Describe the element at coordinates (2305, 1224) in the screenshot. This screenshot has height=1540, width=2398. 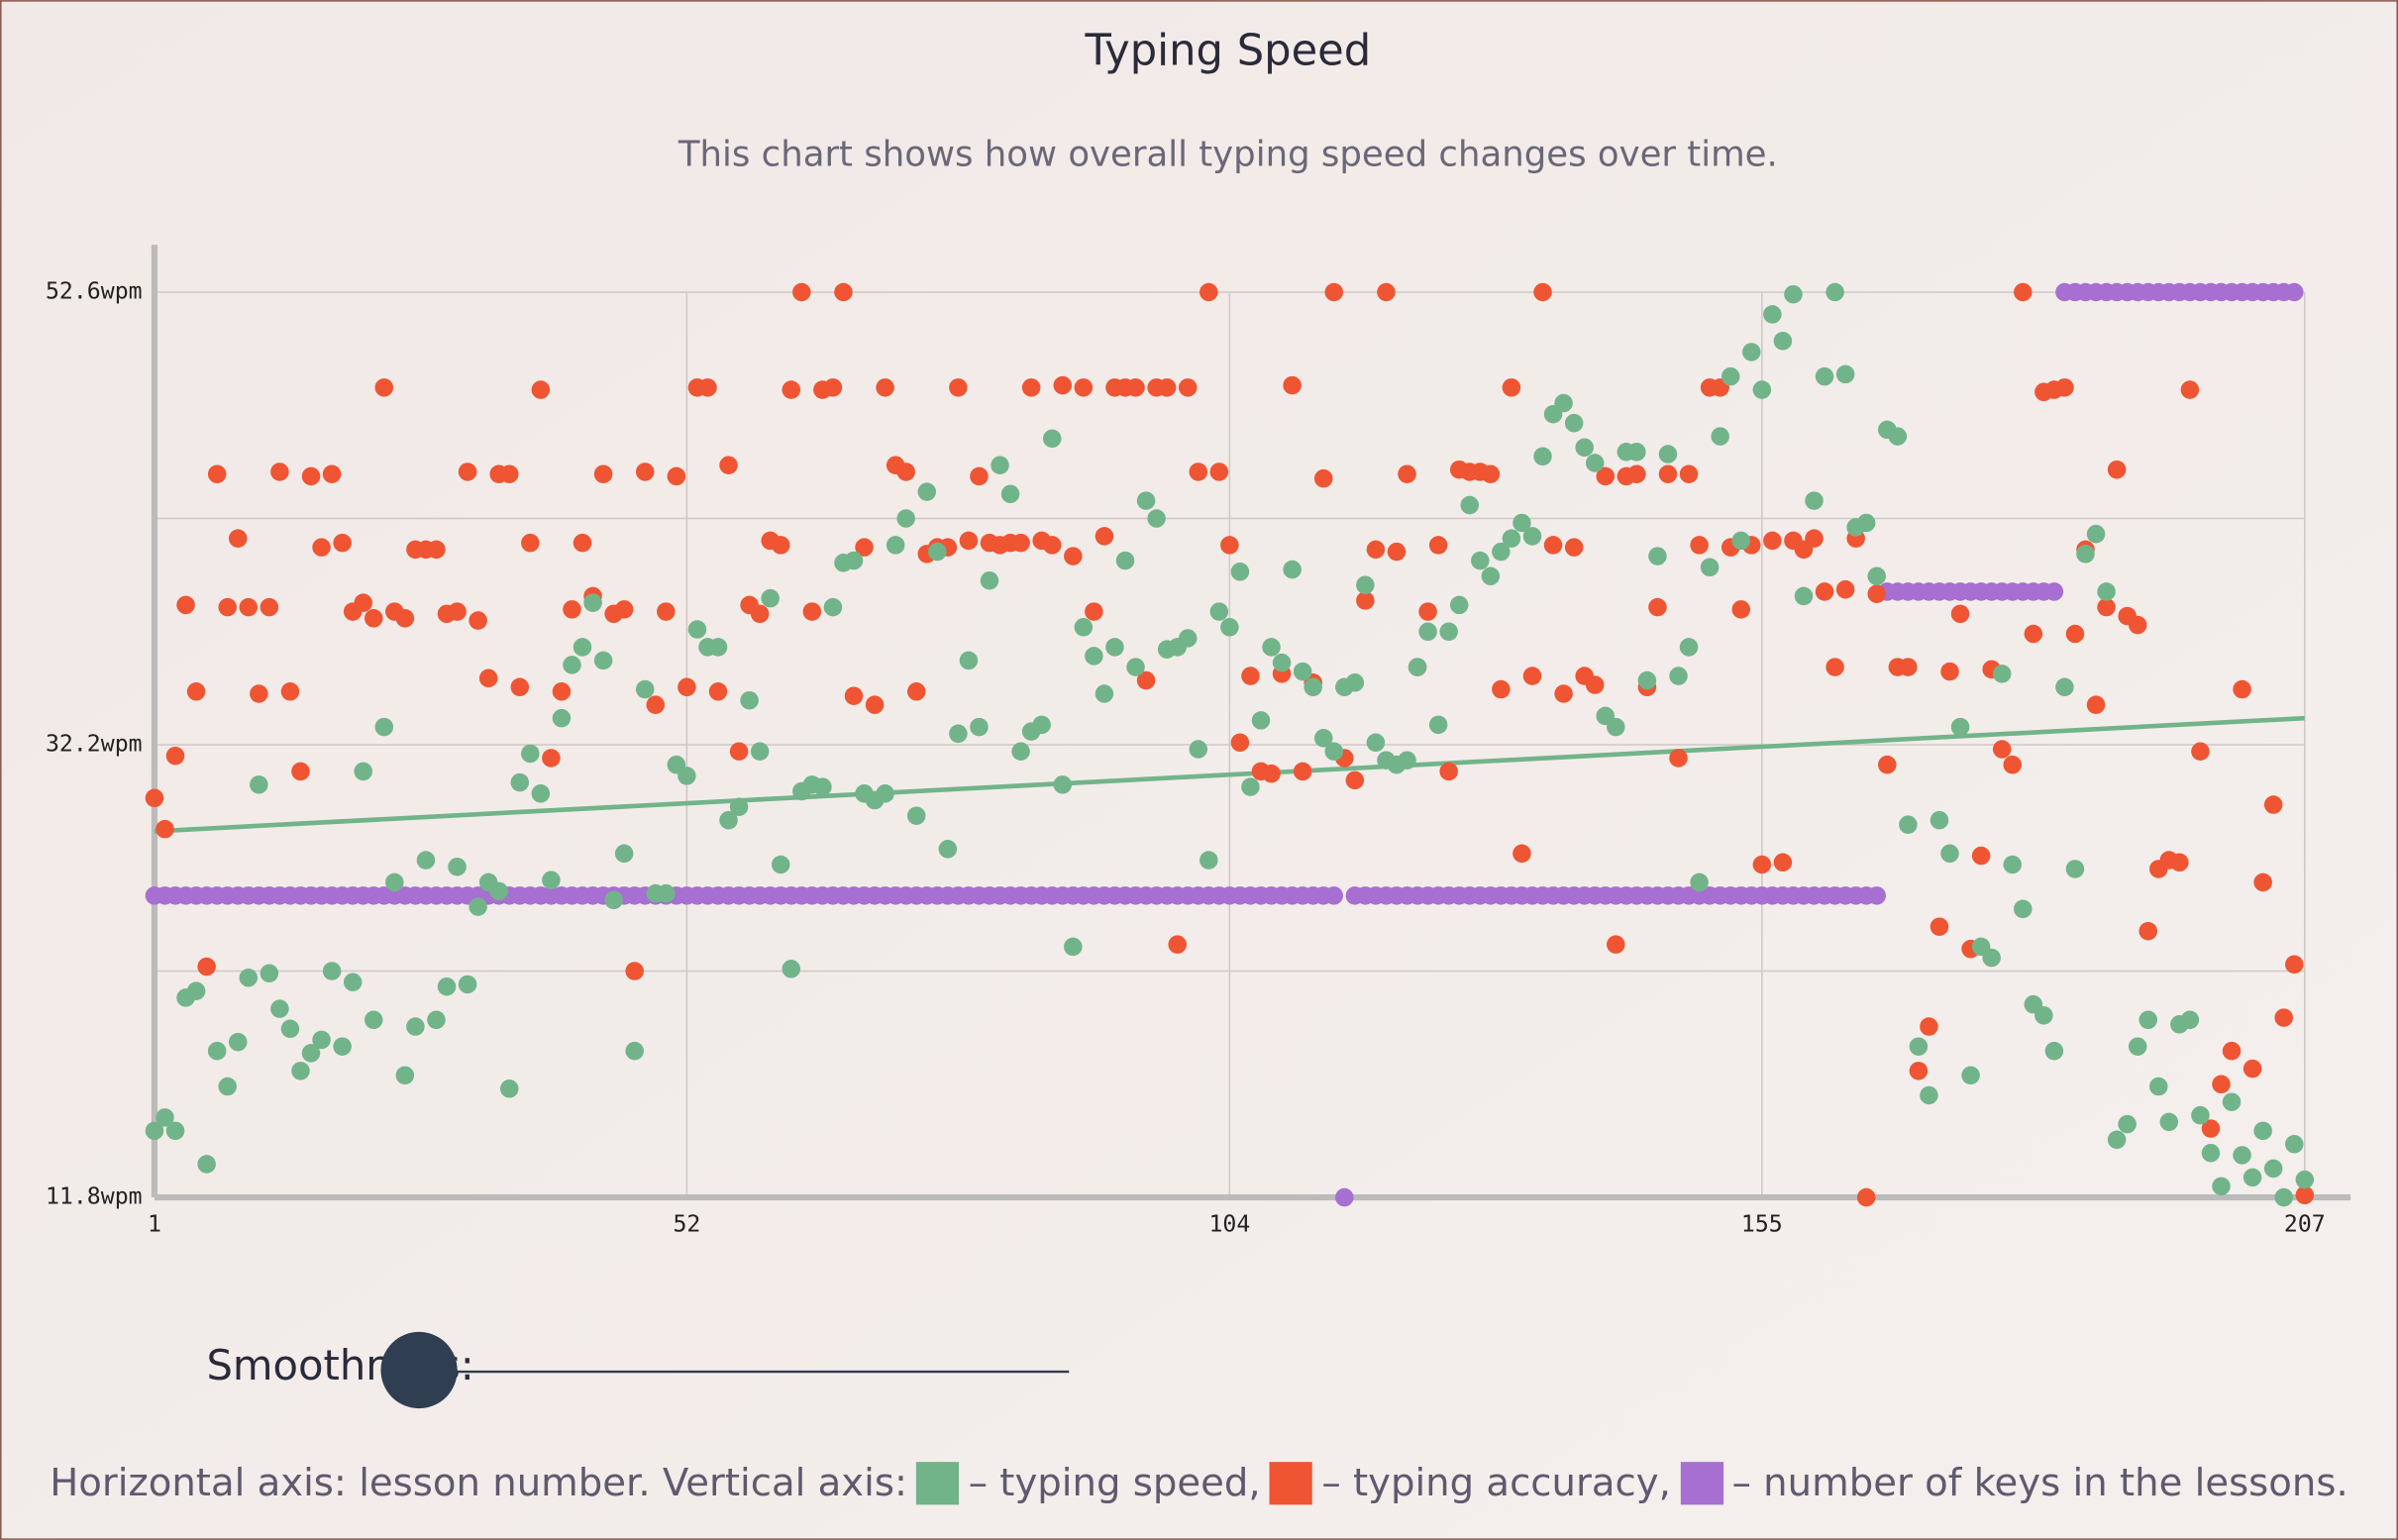
I see `x-tick-label: 207` at that location.